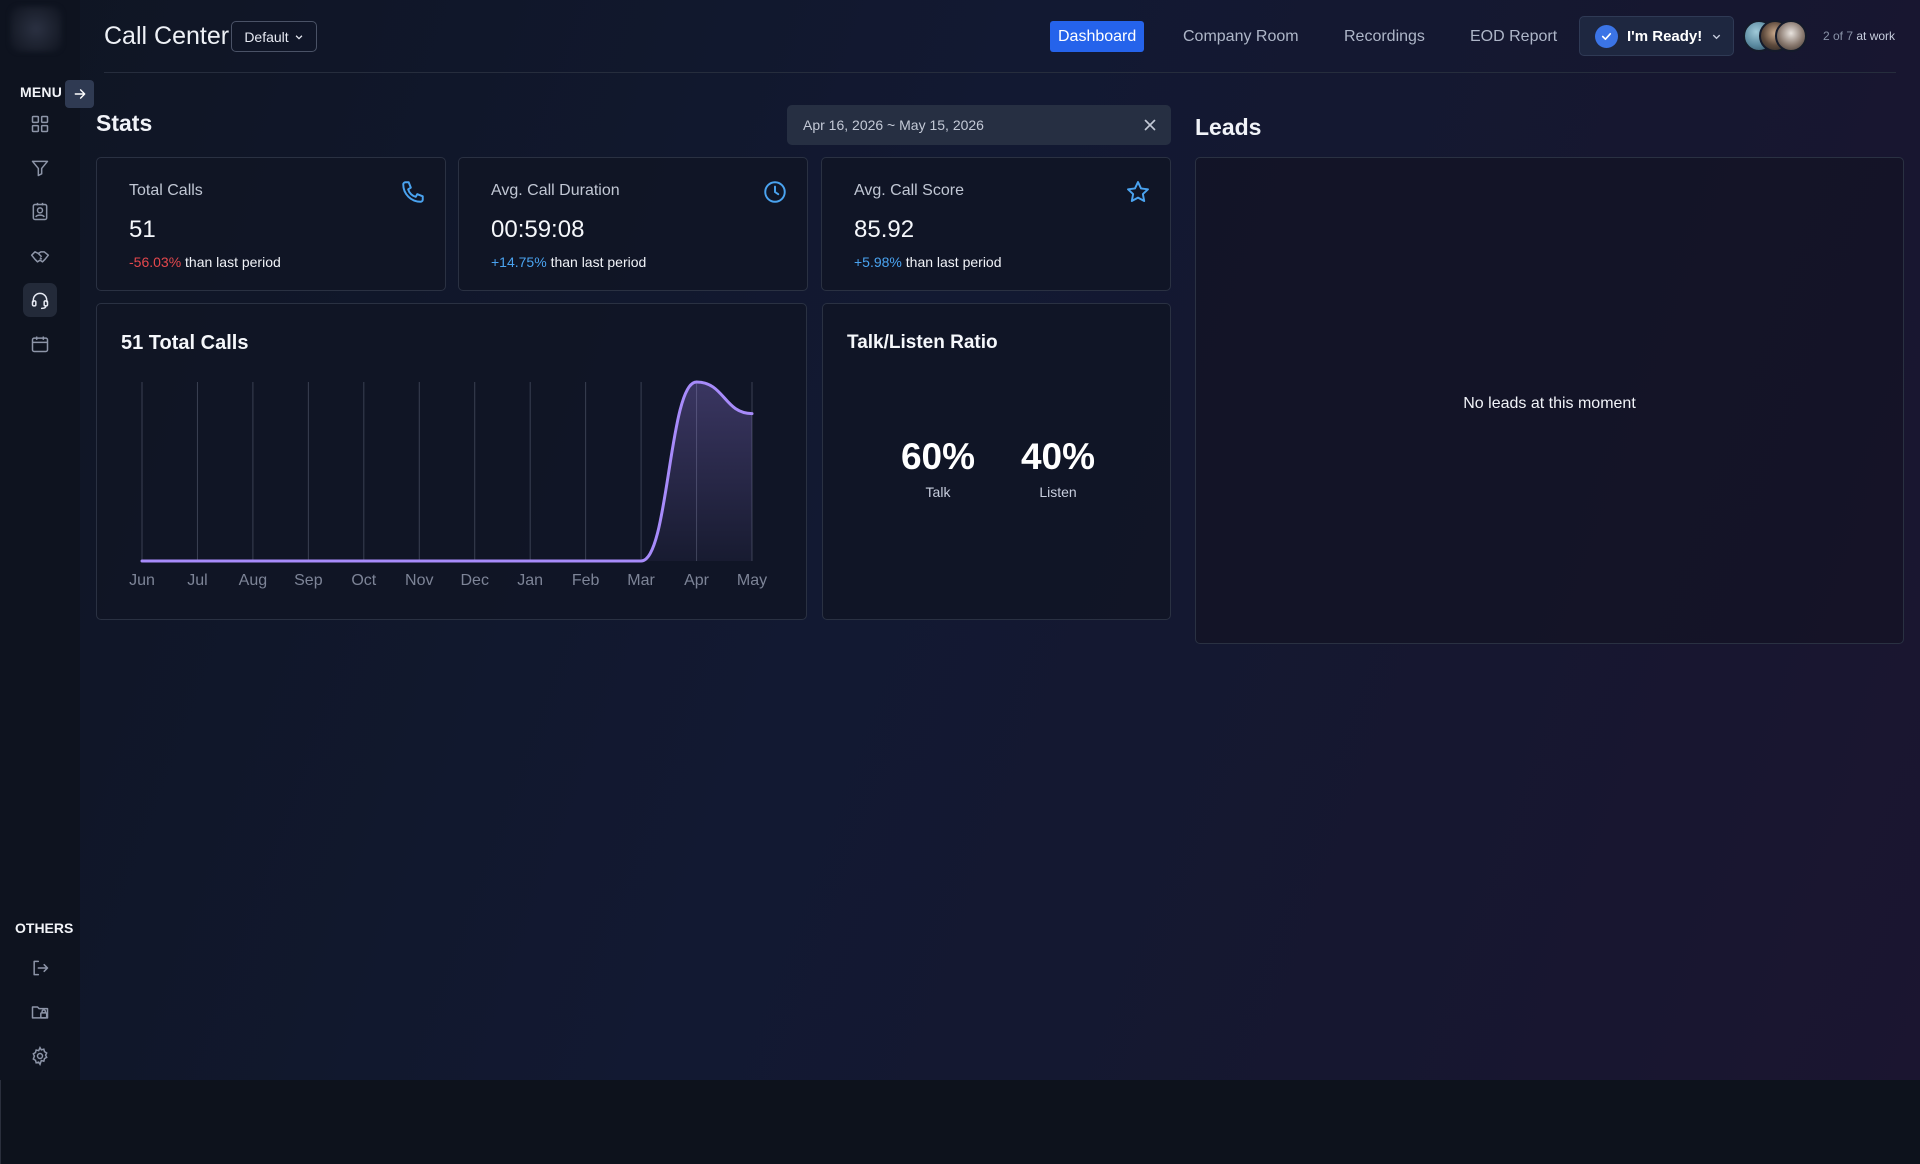 This screenshot has width=1920, height=1164. I want to click on sidebar-item-settings, so click(40, 1056).